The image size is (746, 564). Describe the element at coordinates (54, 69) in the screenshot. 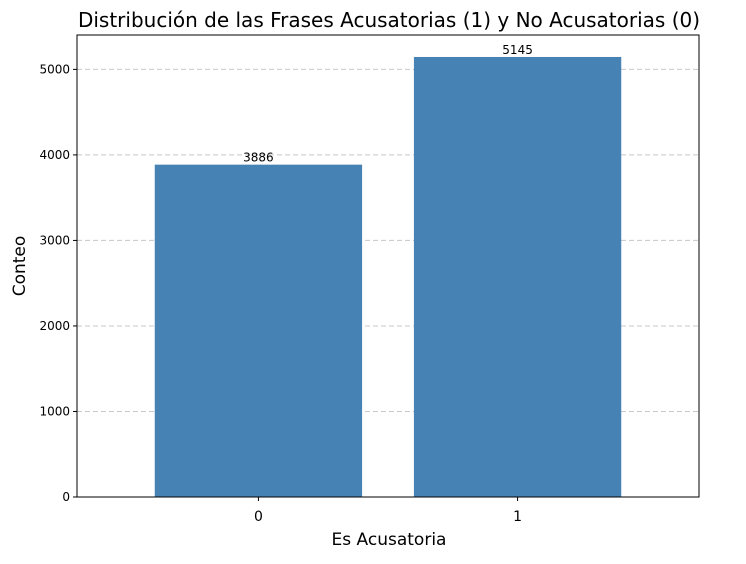

I see `y-tick-label: 5000` at that location.